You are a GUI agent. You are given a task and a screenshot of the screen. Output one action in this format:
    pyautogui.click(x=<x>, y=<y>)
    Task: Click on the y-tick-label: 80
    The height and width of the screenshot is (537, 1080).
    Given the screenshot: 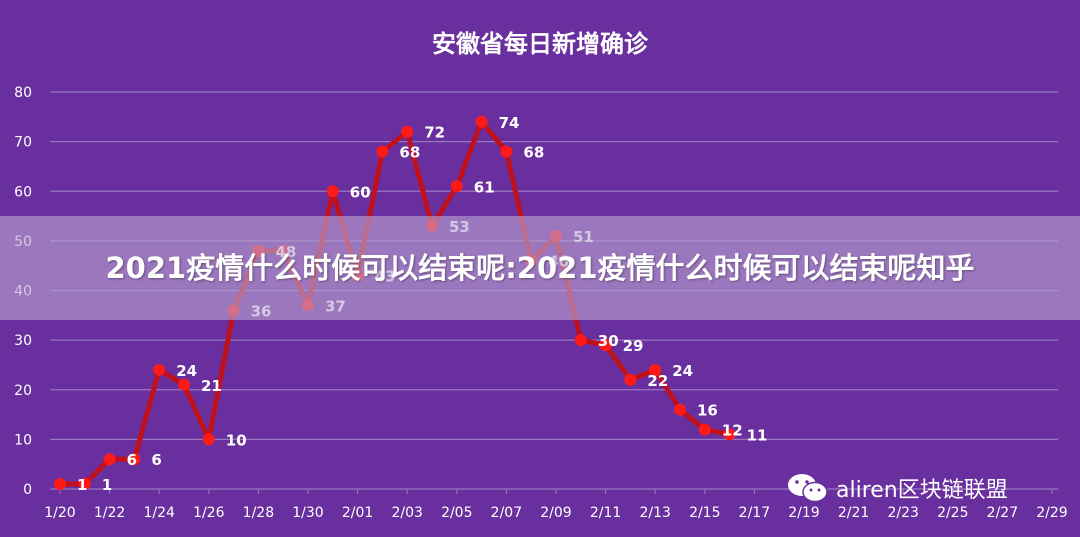 What is the action you would take?
    pyautogui.click(x=23, y=93)
    